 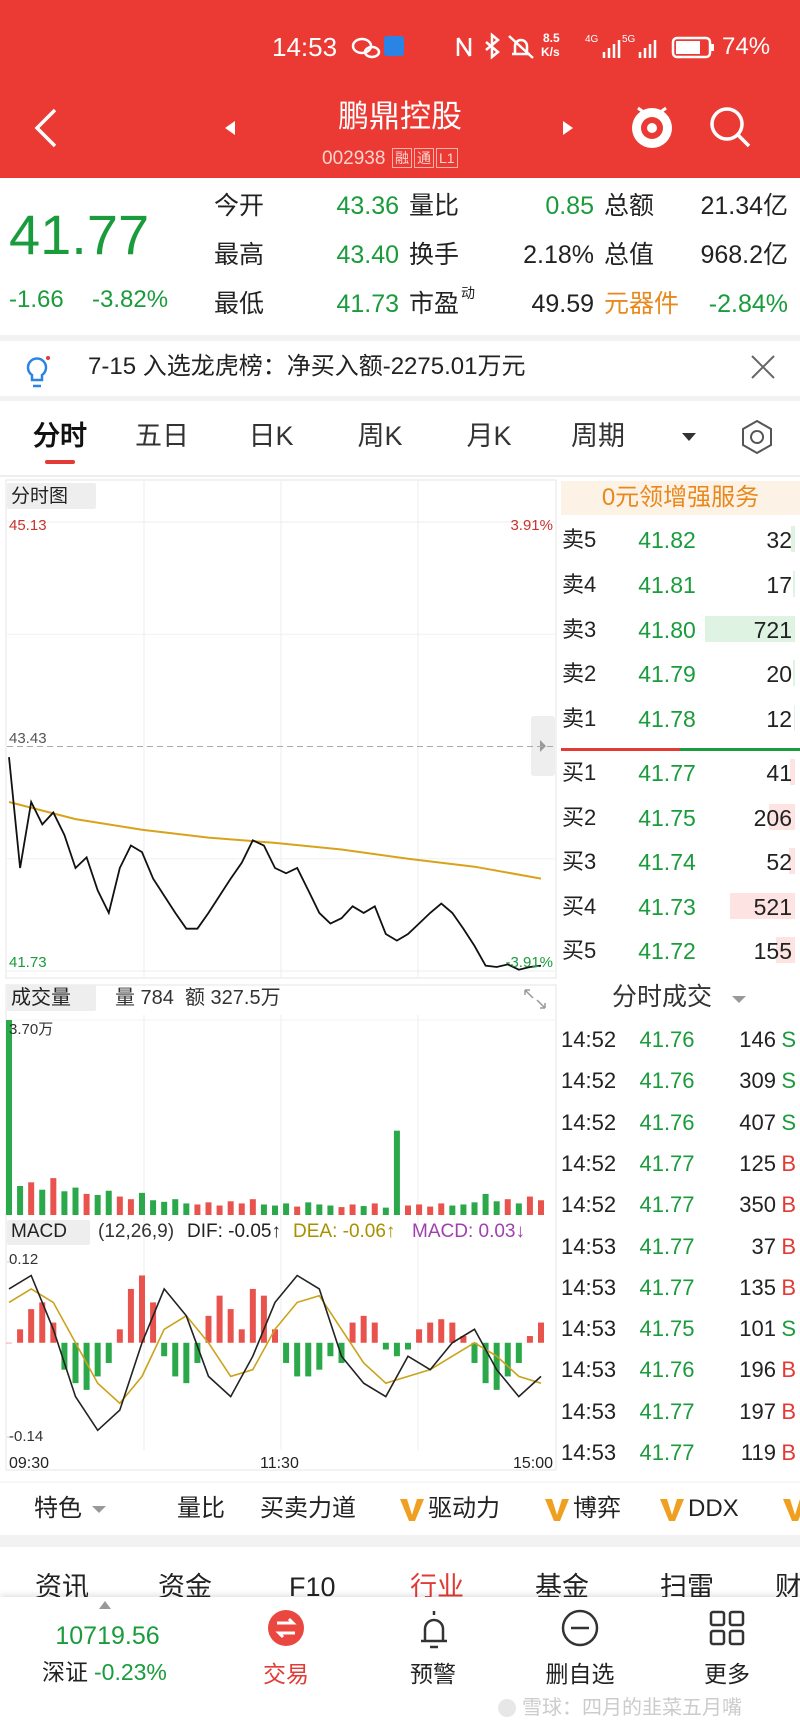 I want to click on book-label: 卖3, so click(x=579, y=629).